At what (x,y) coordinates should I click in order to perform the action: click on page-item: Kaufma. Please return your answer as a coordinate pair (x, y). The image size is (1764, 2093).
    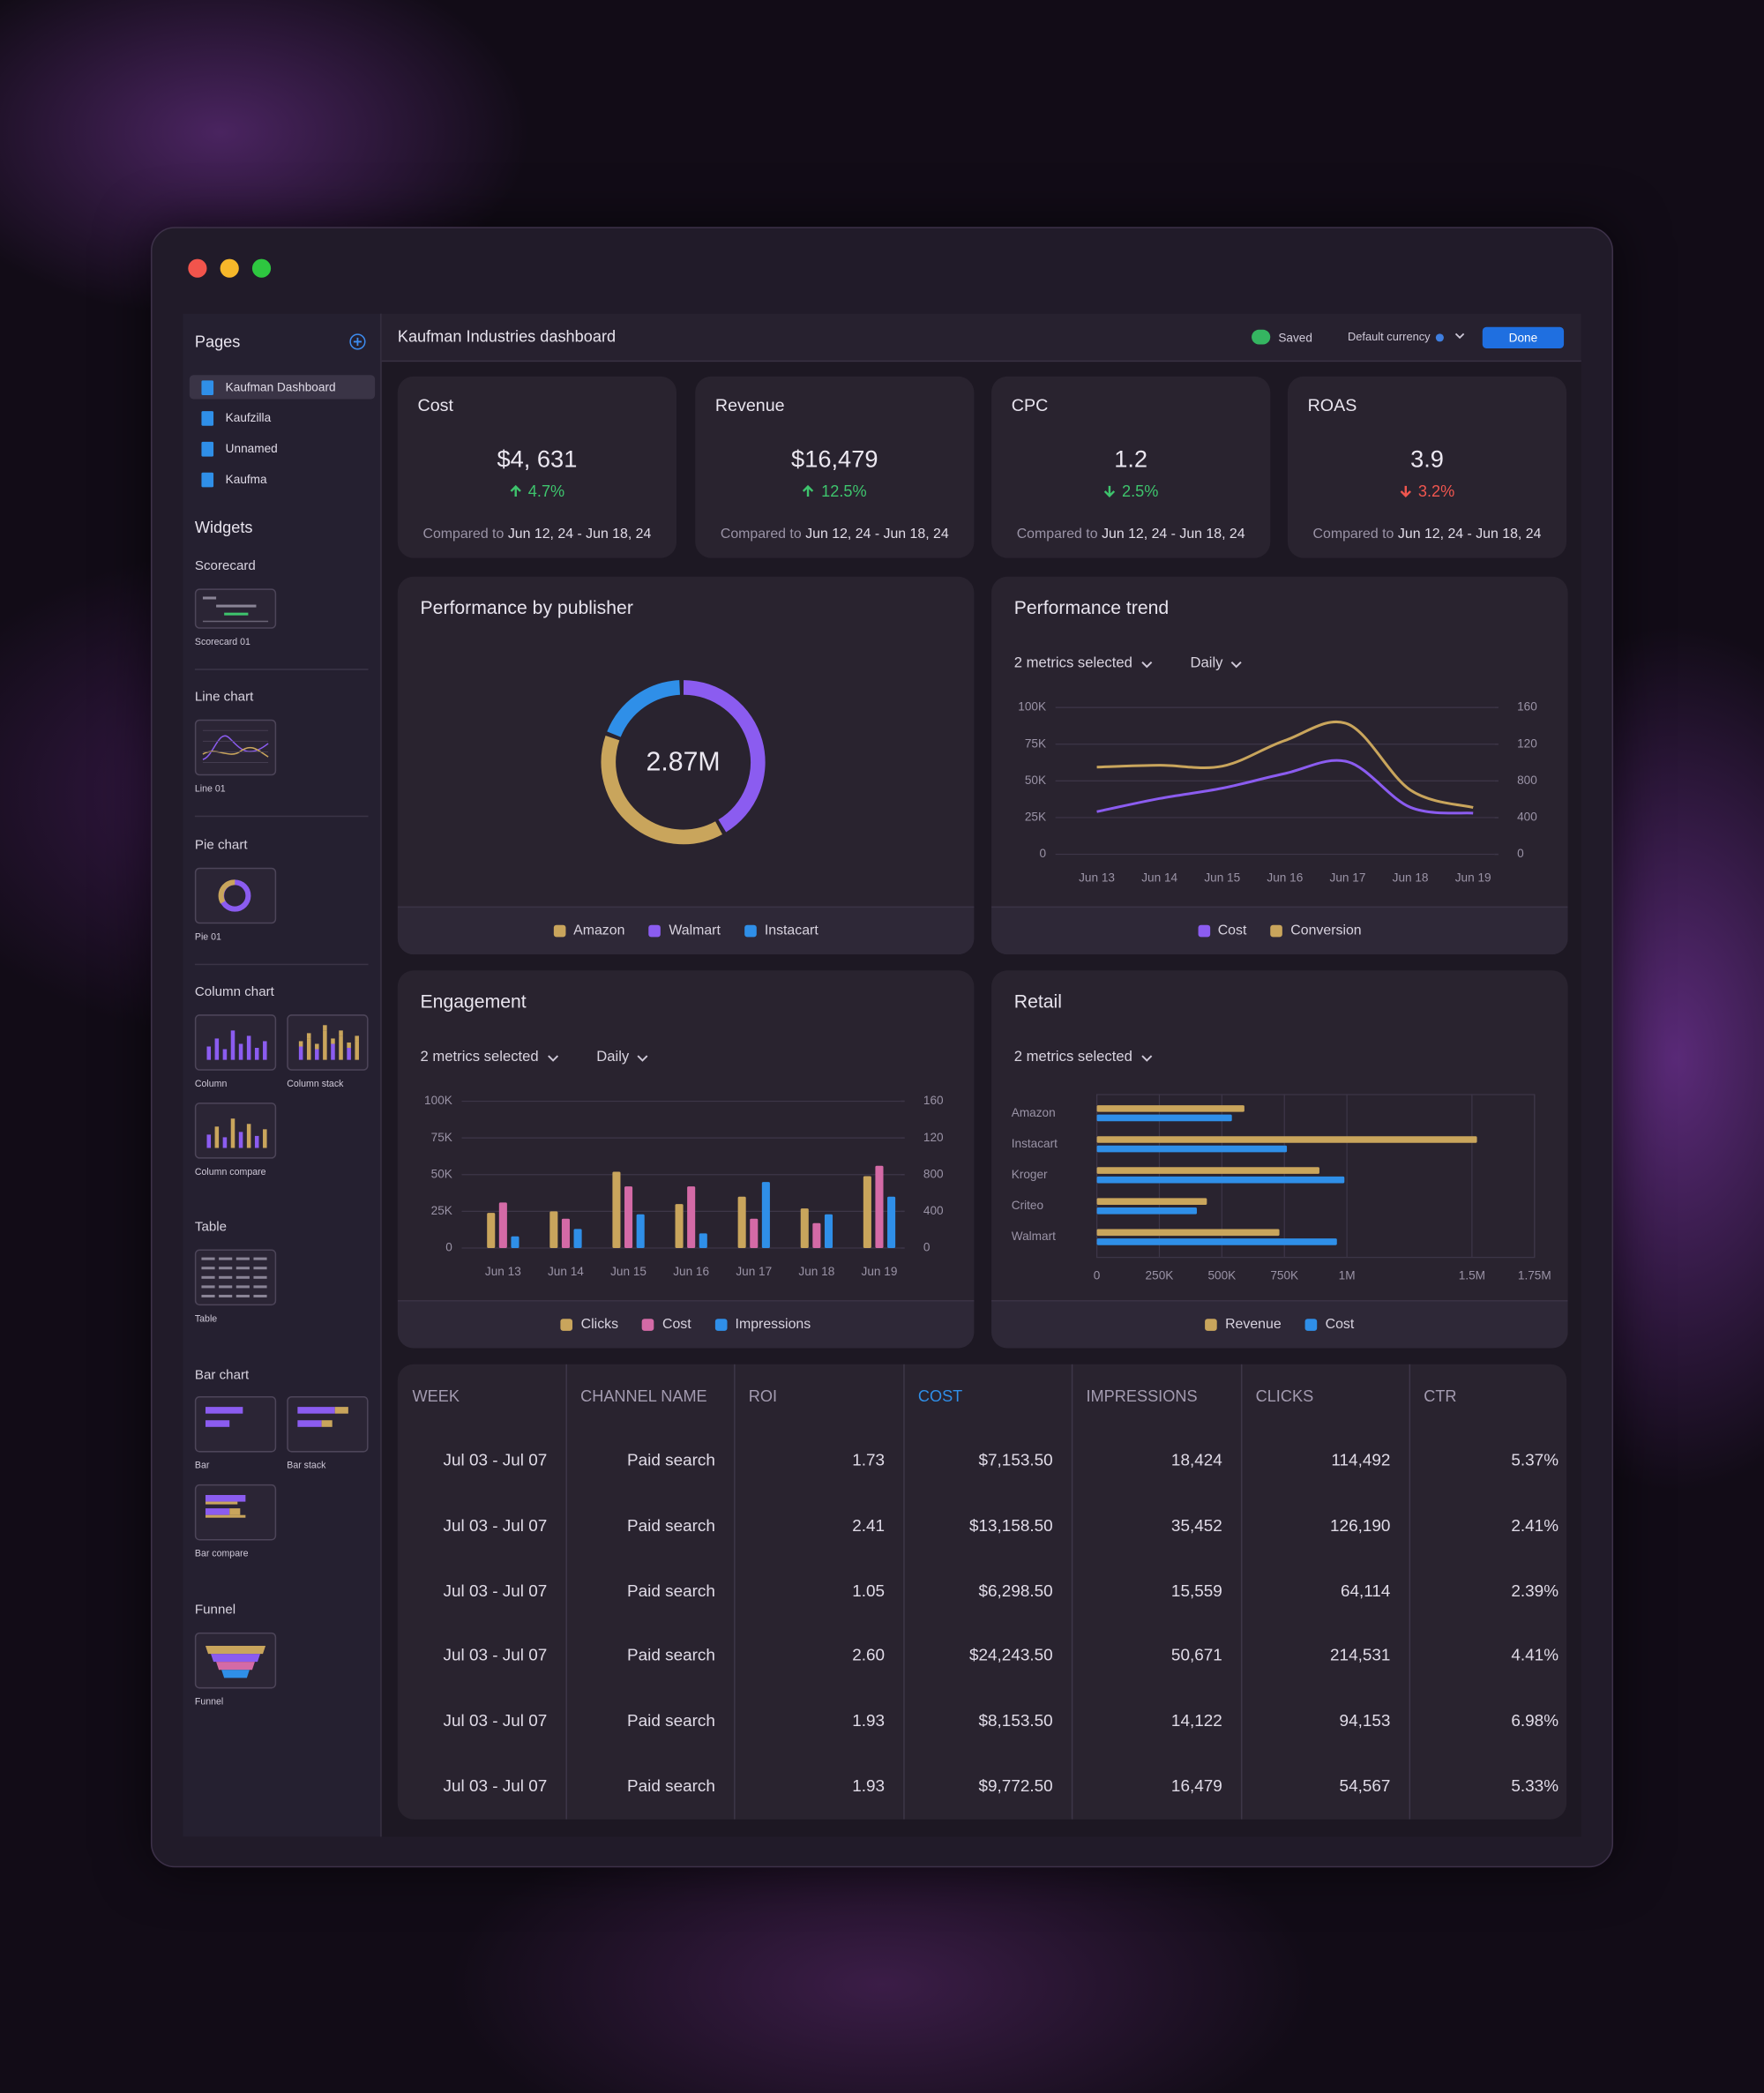
    Looking at the image, I should click on (246, 479).